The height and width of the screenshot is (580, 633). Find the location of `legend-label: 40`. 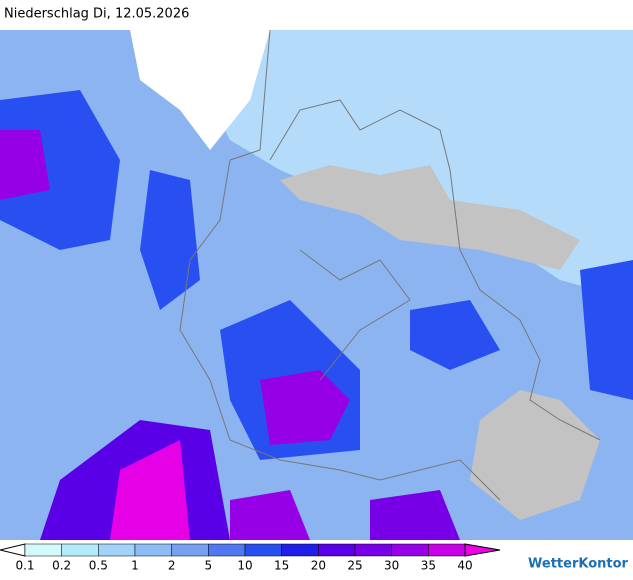

legend-label: 40 is located at coordinates (464, 566).